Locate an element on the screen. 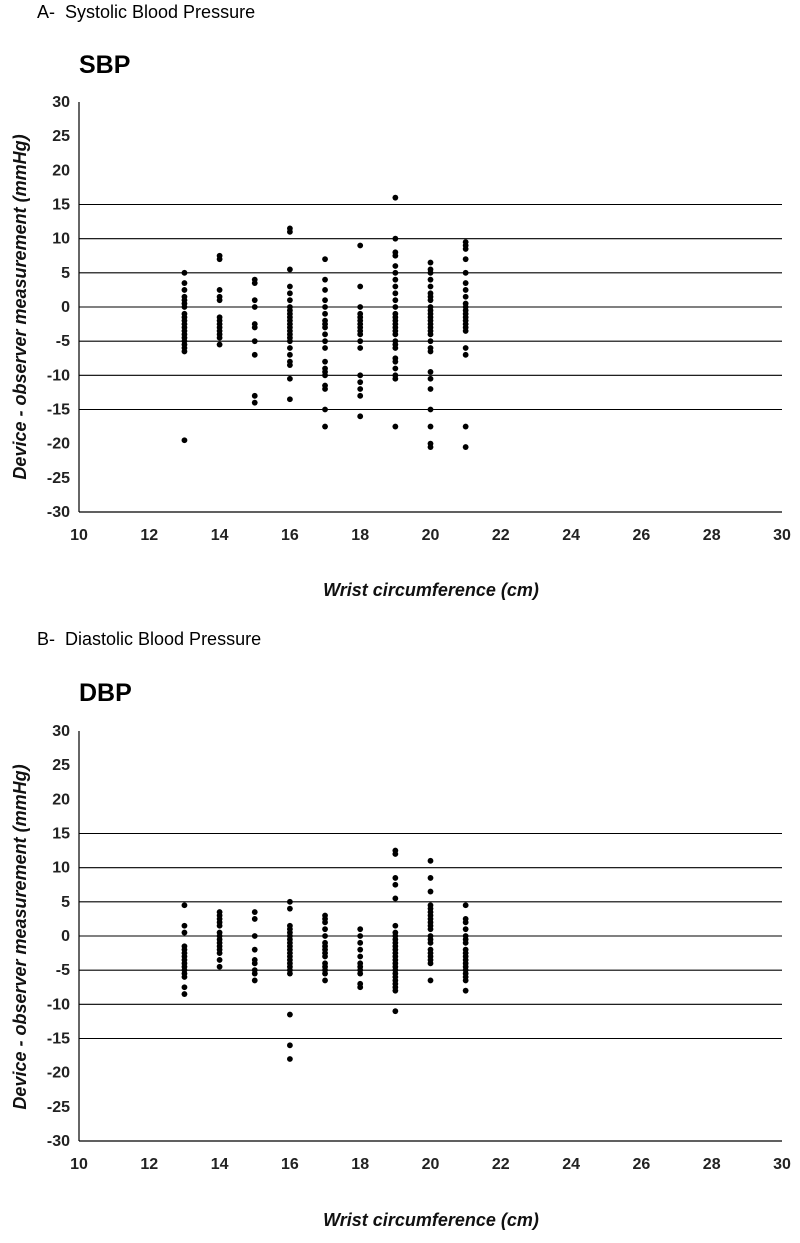 The height and width of the screenshot is (1243, 800). x-tick-label: 12 is located at coordinates (149, 1164).